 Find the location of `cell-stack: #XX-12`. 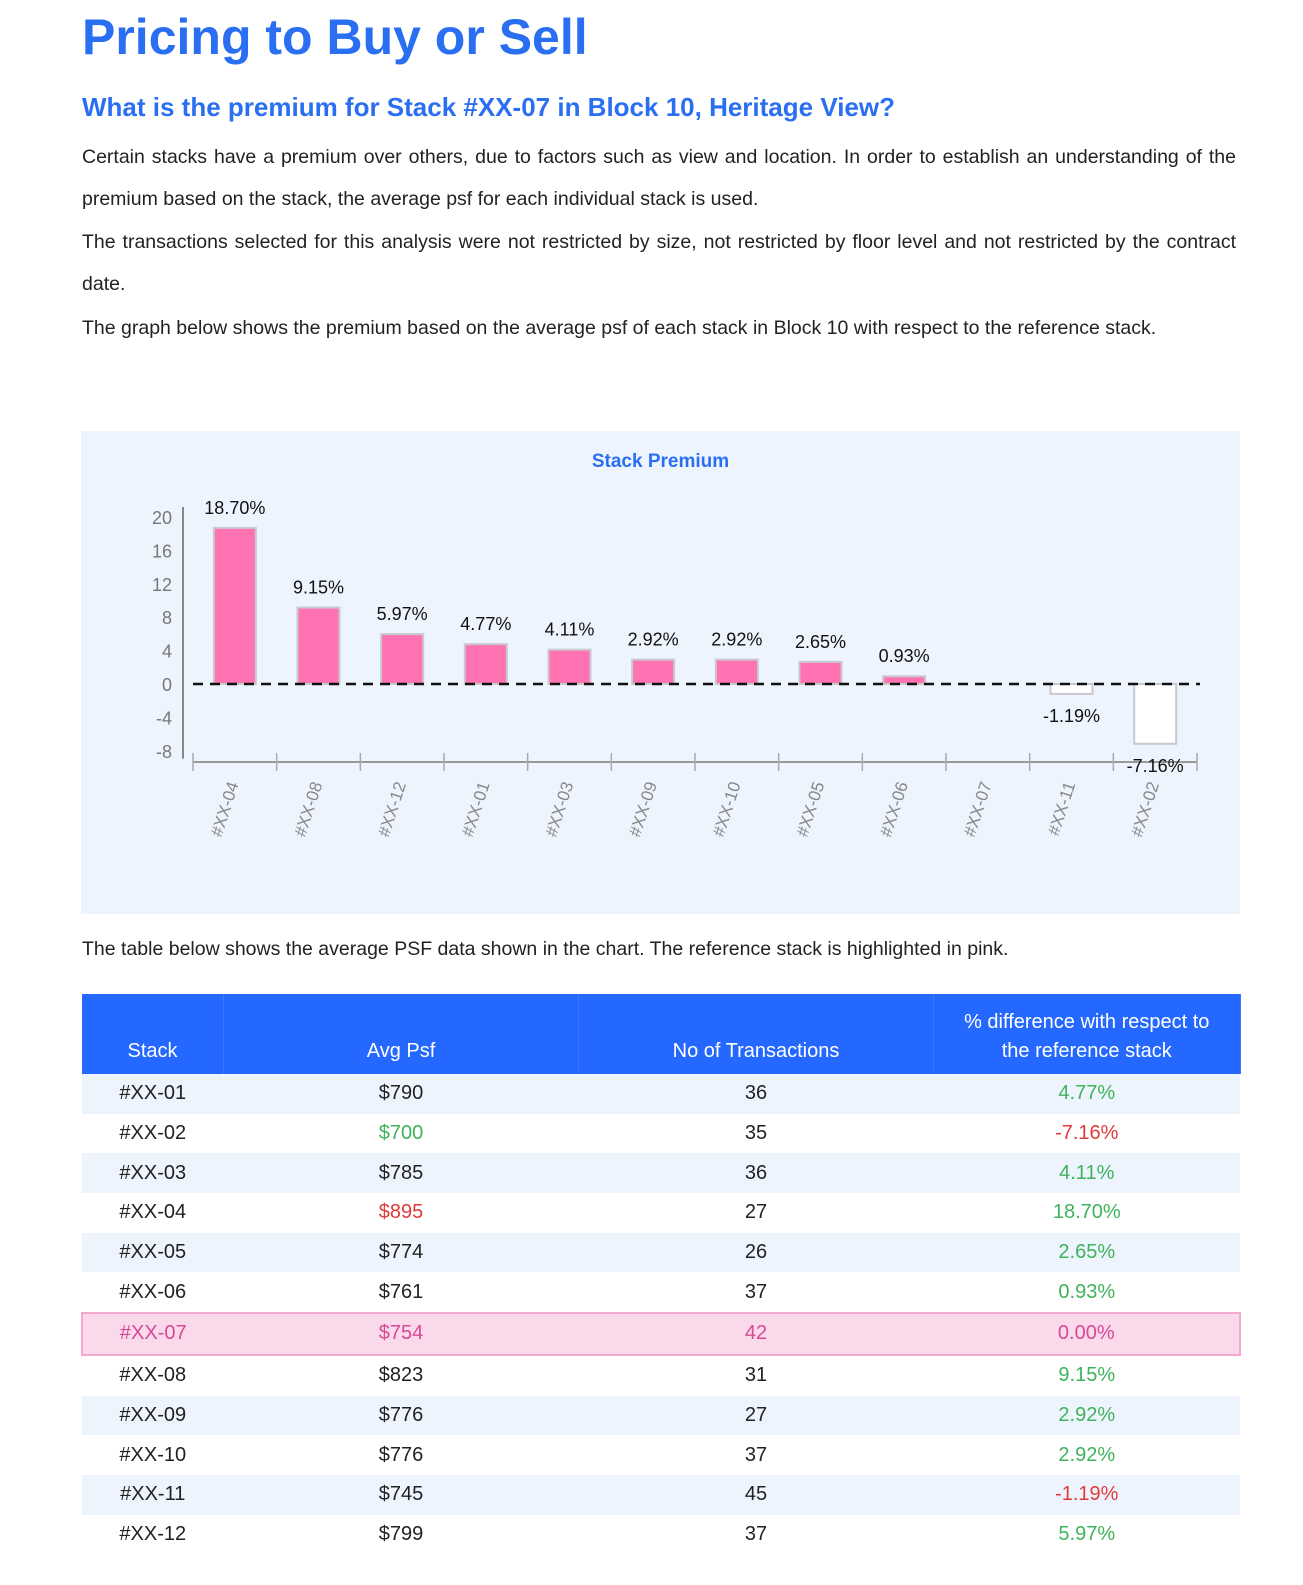

cell-stack: #XX-12 is located at coordinates (153, 1534).